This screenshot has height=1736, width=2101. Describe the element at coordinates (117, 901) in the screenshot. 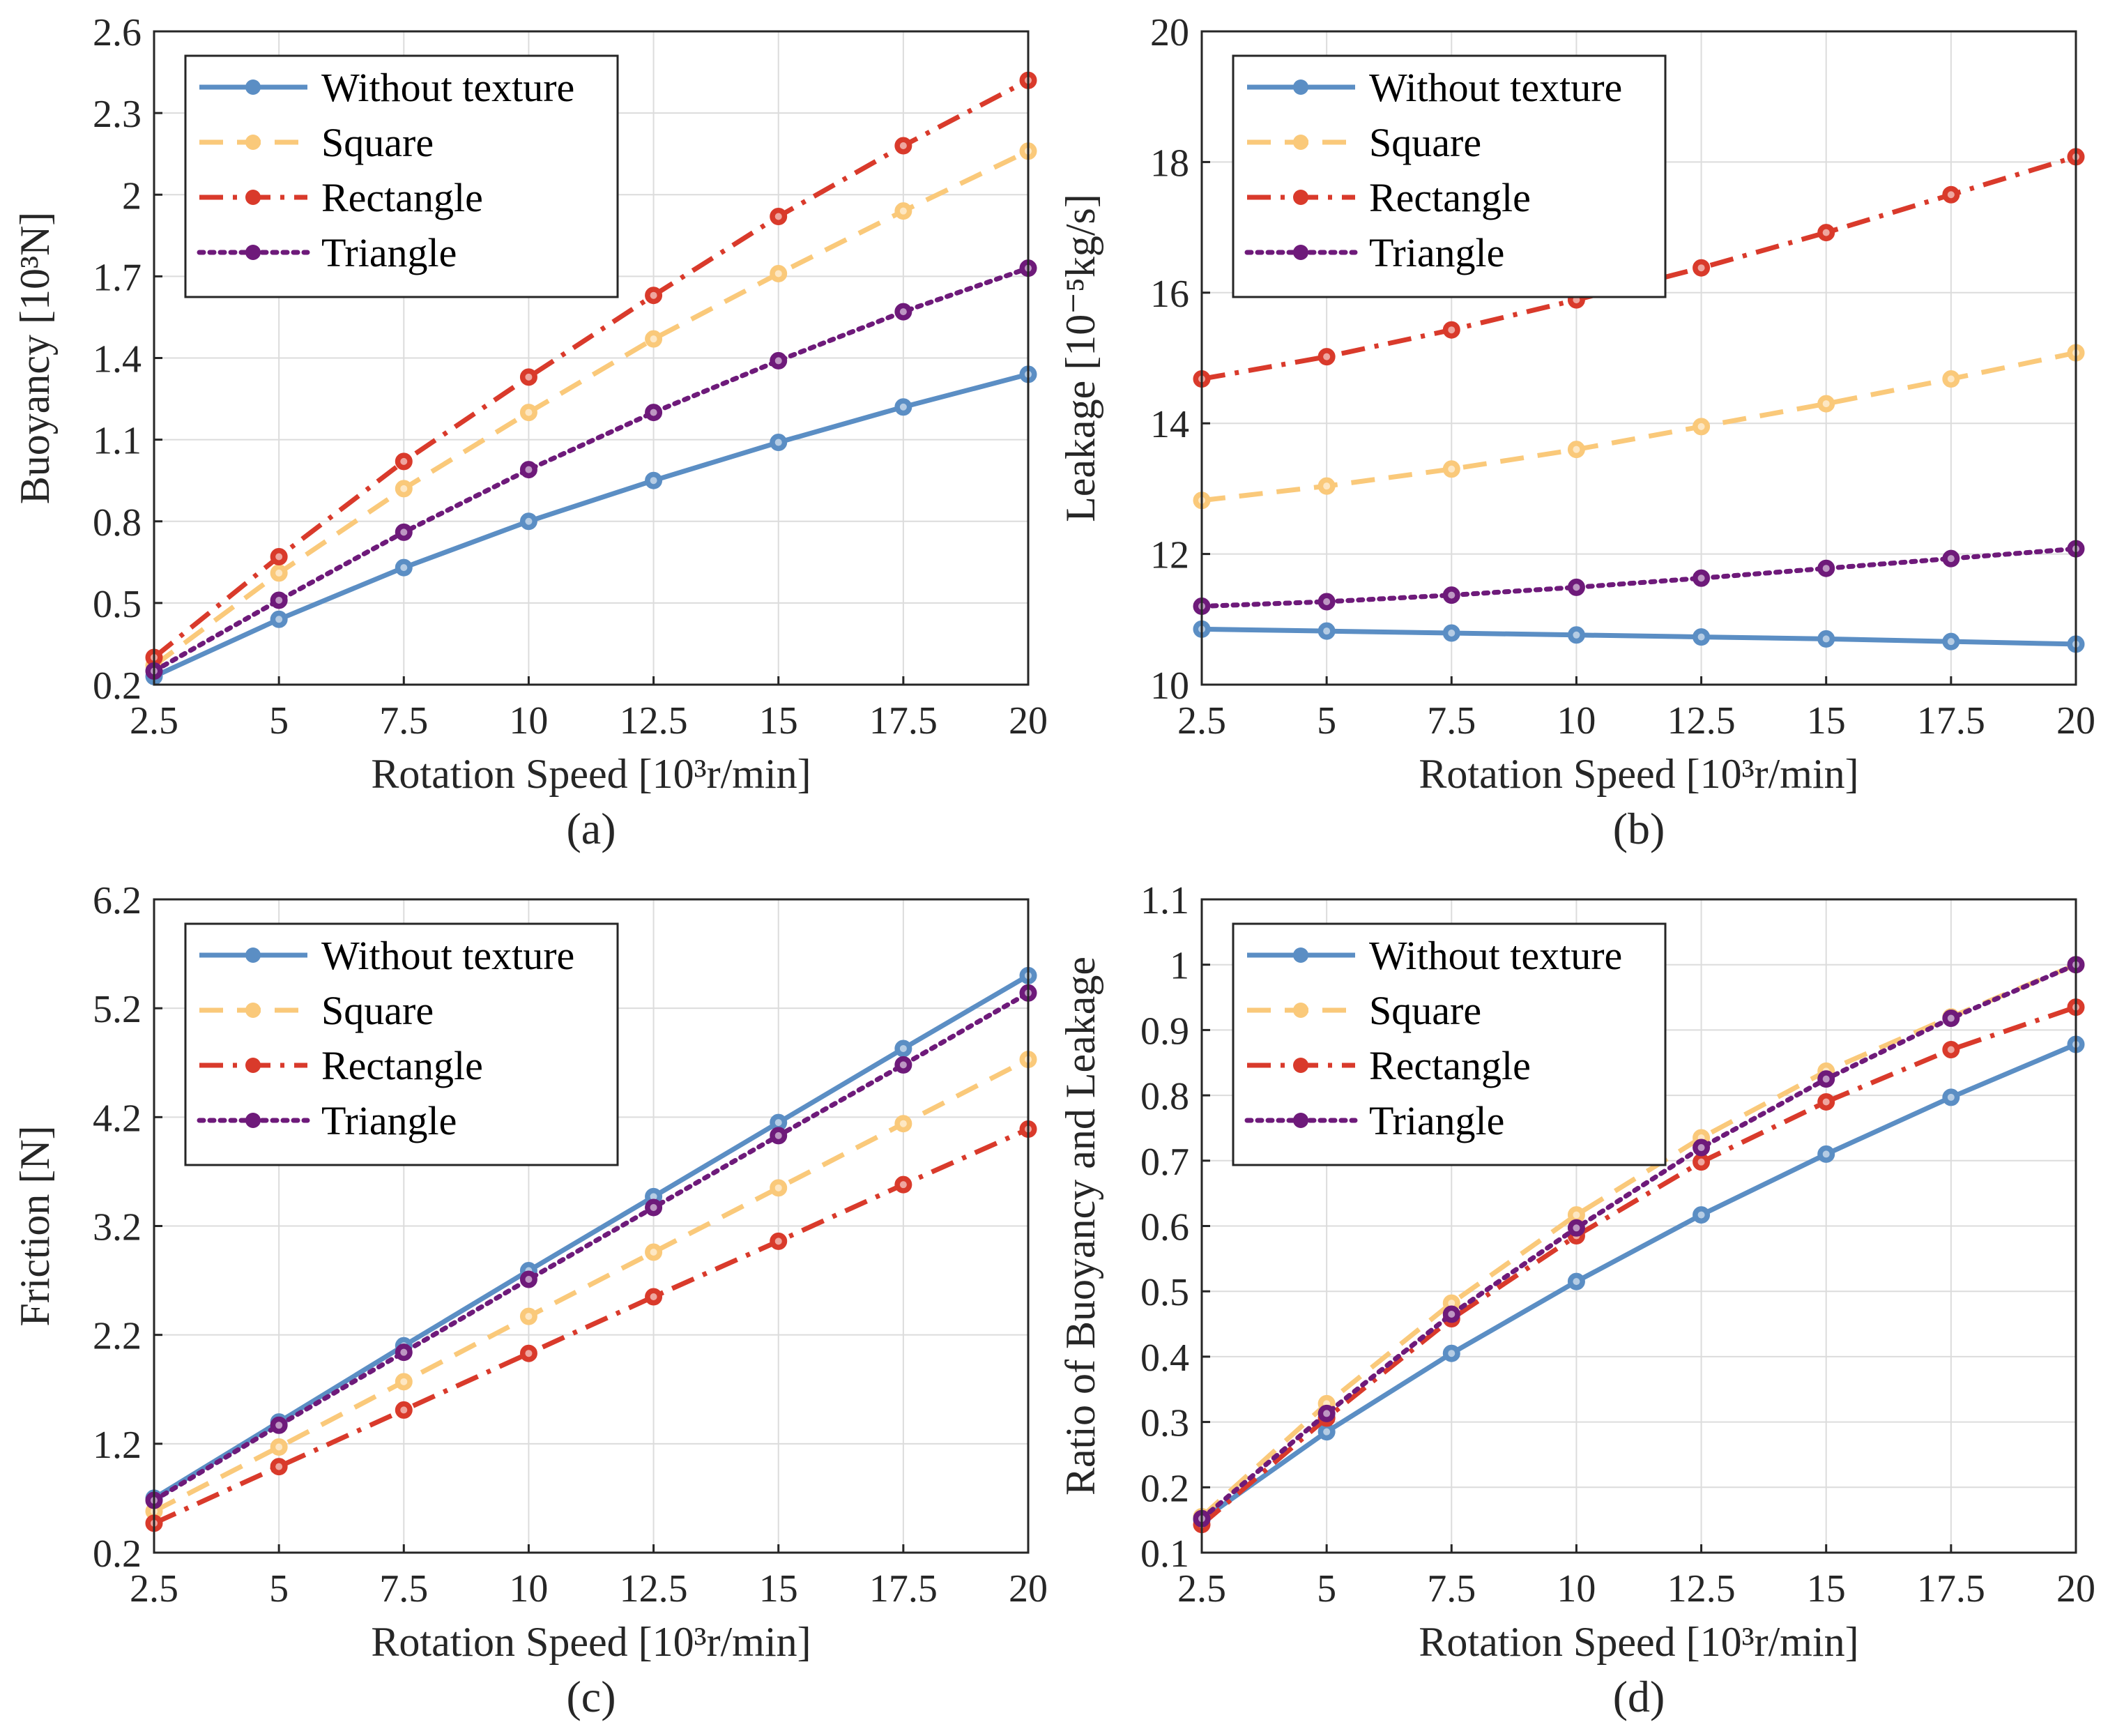

I see `y-tick-label: 6.2` at that location.